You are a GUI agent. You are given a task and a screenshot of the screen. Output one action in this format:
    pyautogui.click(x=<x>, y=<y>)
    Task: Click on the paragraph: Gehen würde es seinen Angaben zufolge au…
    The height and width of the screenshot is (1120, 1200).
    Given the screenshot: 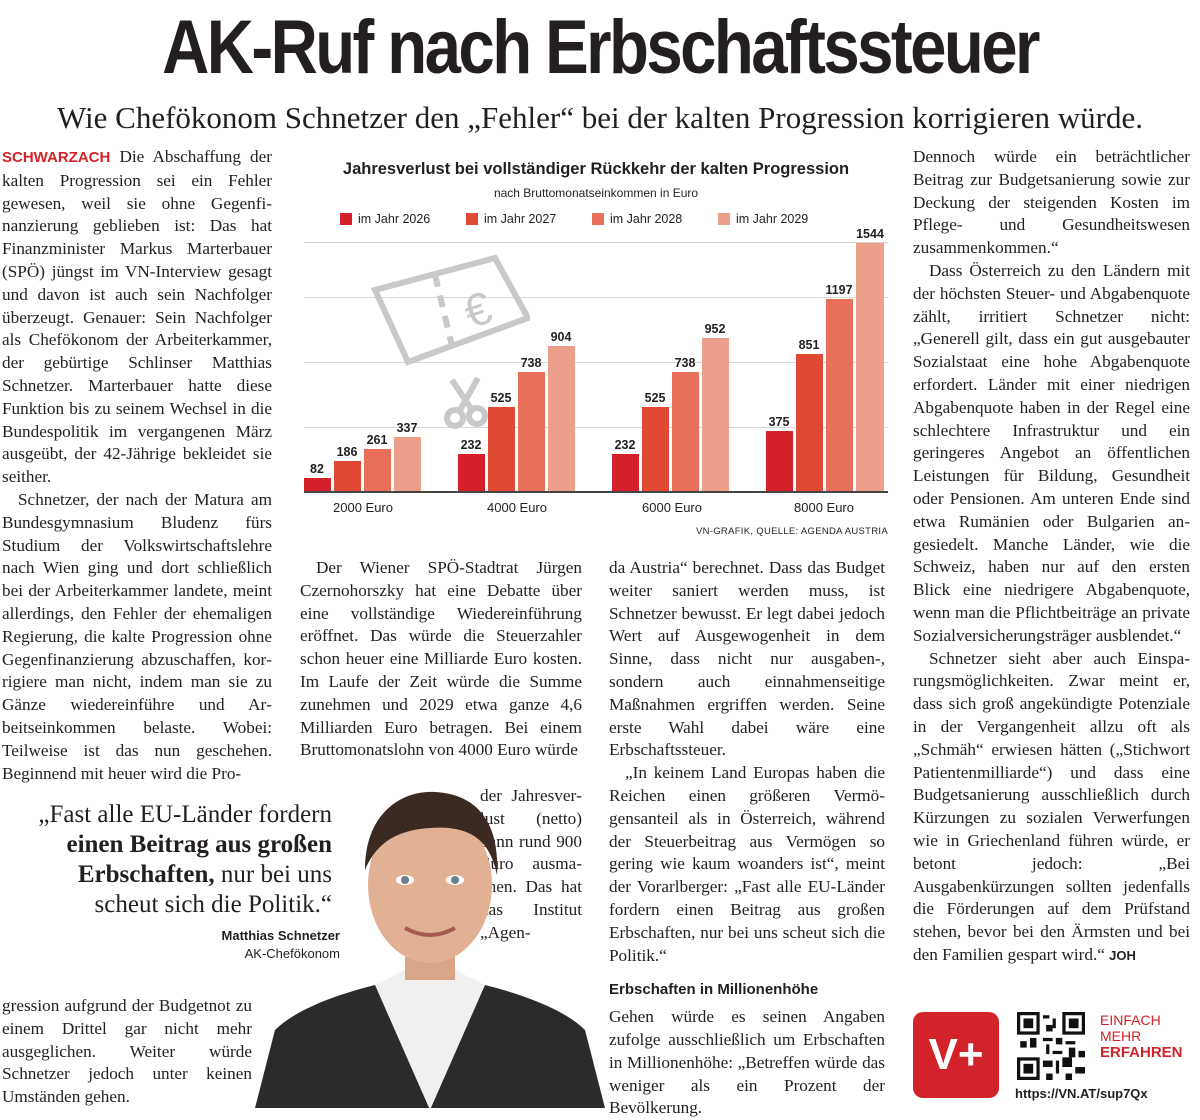 What is the action you would take?
    pyautogui.click(x=747, y=1062)
    